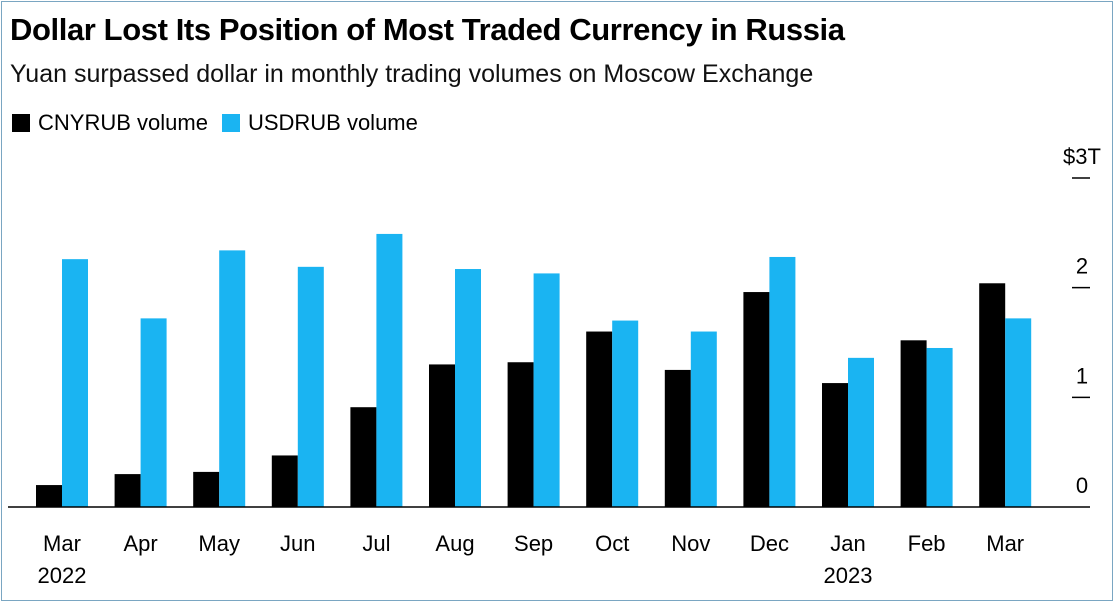 The image size is (1116, 604). What do you see at coordinates (62, 575) in the screenshot?
I see `x-year-label: 2022` at bounding box center [62, 575].